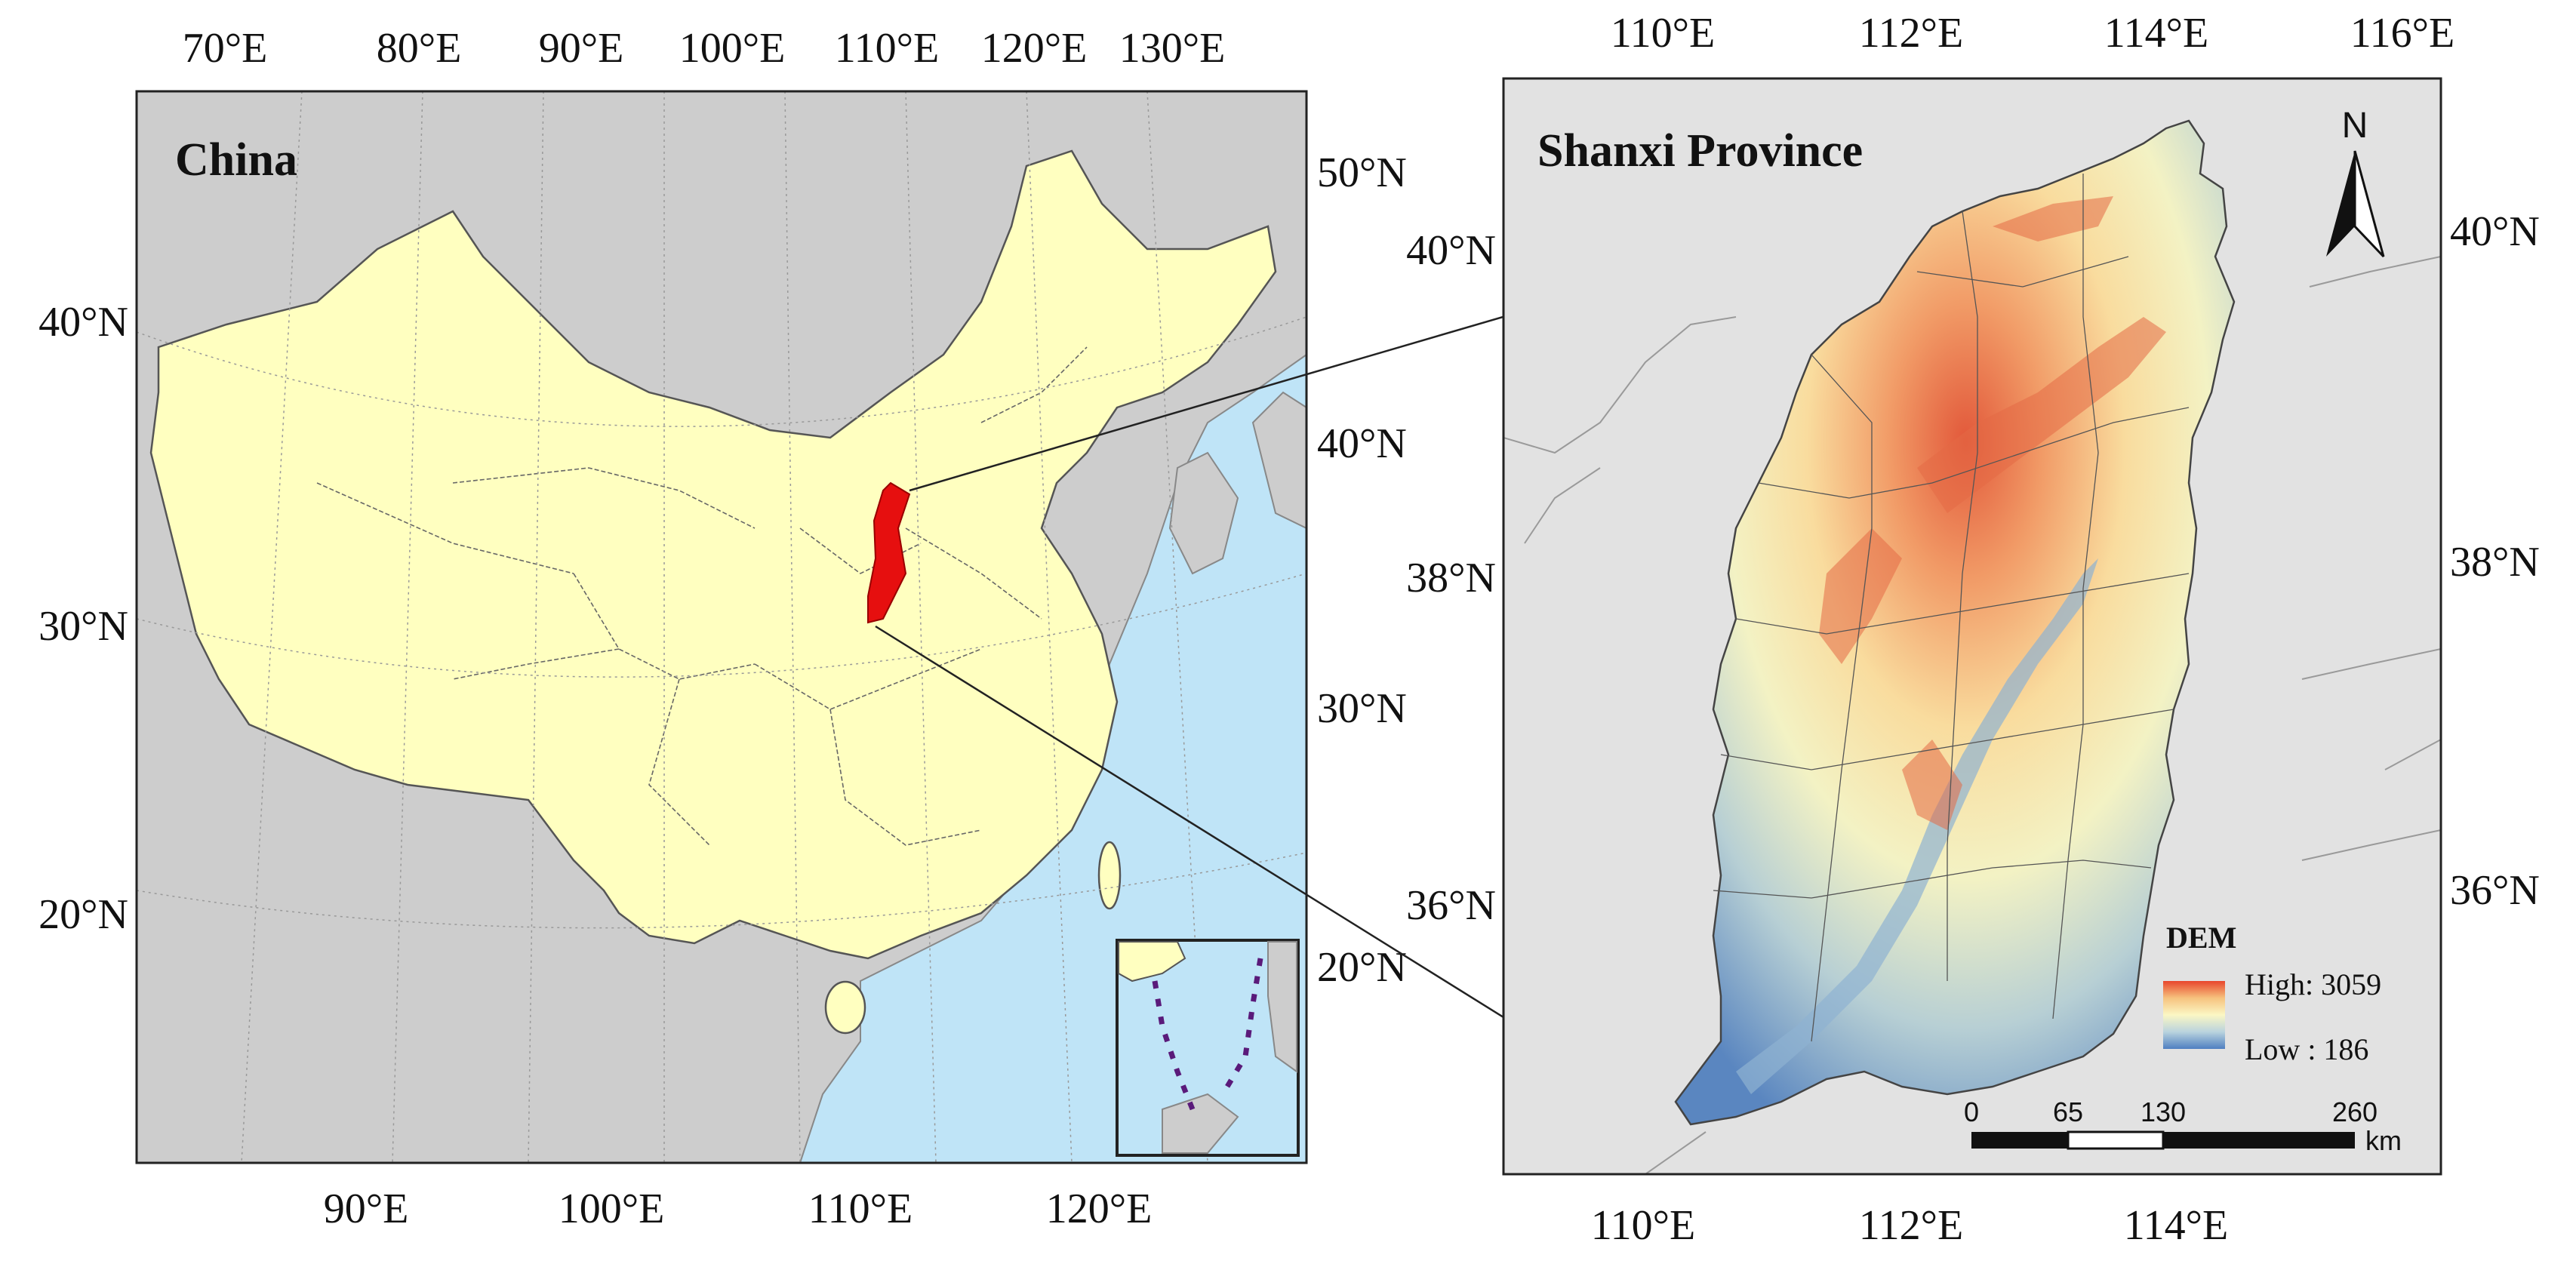 The height and width of the screenshot is (1267, 2576). I want to click on lon-label: 70°E, so click(225, 48).